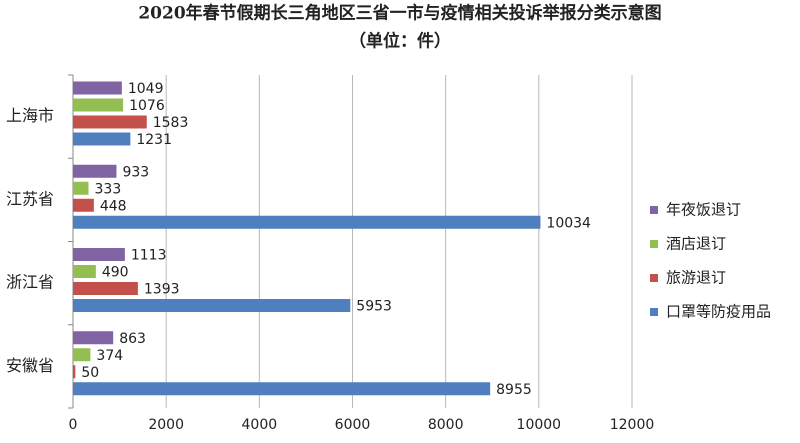 This screenshot has height=443, width=800. Describe the element at coordinates (108, 189) in the screenshot. I see `data-label: 333` at that location.